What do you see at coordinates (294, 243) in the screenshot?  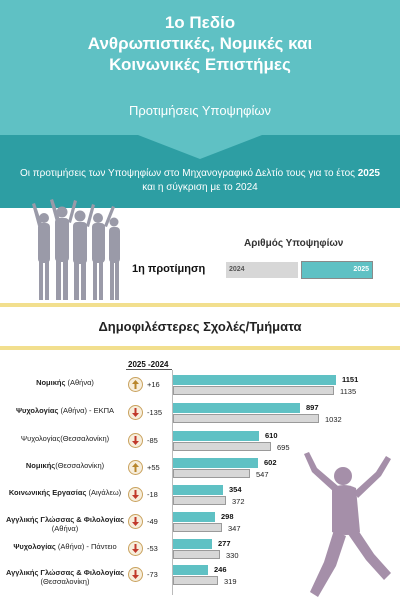 I see `candidates-header: Αριθμός Υποψηφίων` at bounding box center [294, 243].